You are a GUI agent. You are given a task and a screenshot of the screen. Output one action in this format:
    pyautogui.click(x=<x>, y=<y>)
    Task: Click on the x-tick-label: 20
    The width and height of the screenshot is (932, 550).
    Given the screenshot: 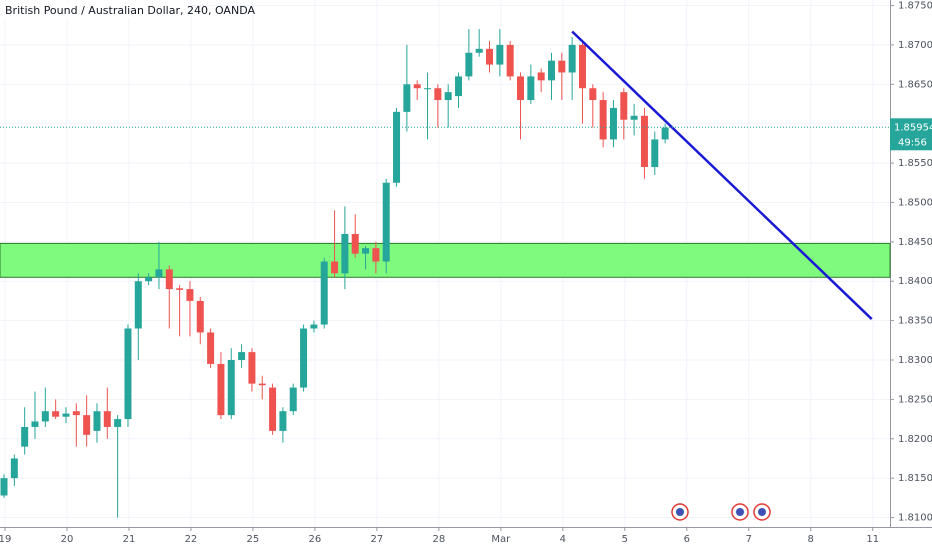 What is the action you would take?
    pyautogui.click(x=67, y=539)
    